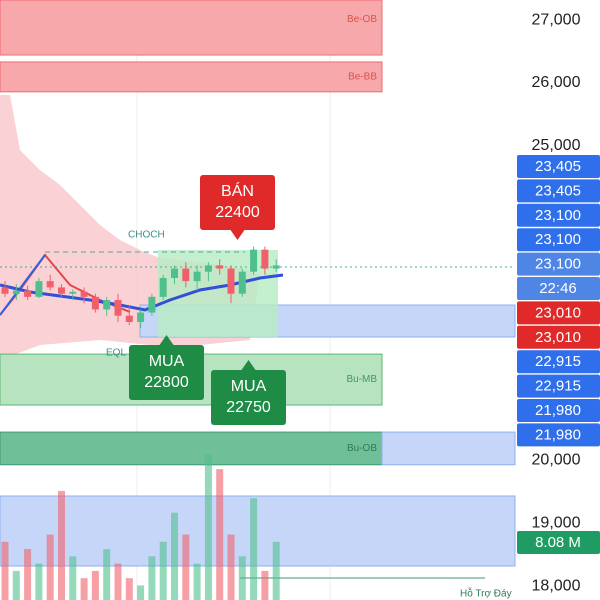  What do you see at coordinates (362, 19) in the screenshot?
I see `zone-label: Be-OB` at bounding box center [362, 19].